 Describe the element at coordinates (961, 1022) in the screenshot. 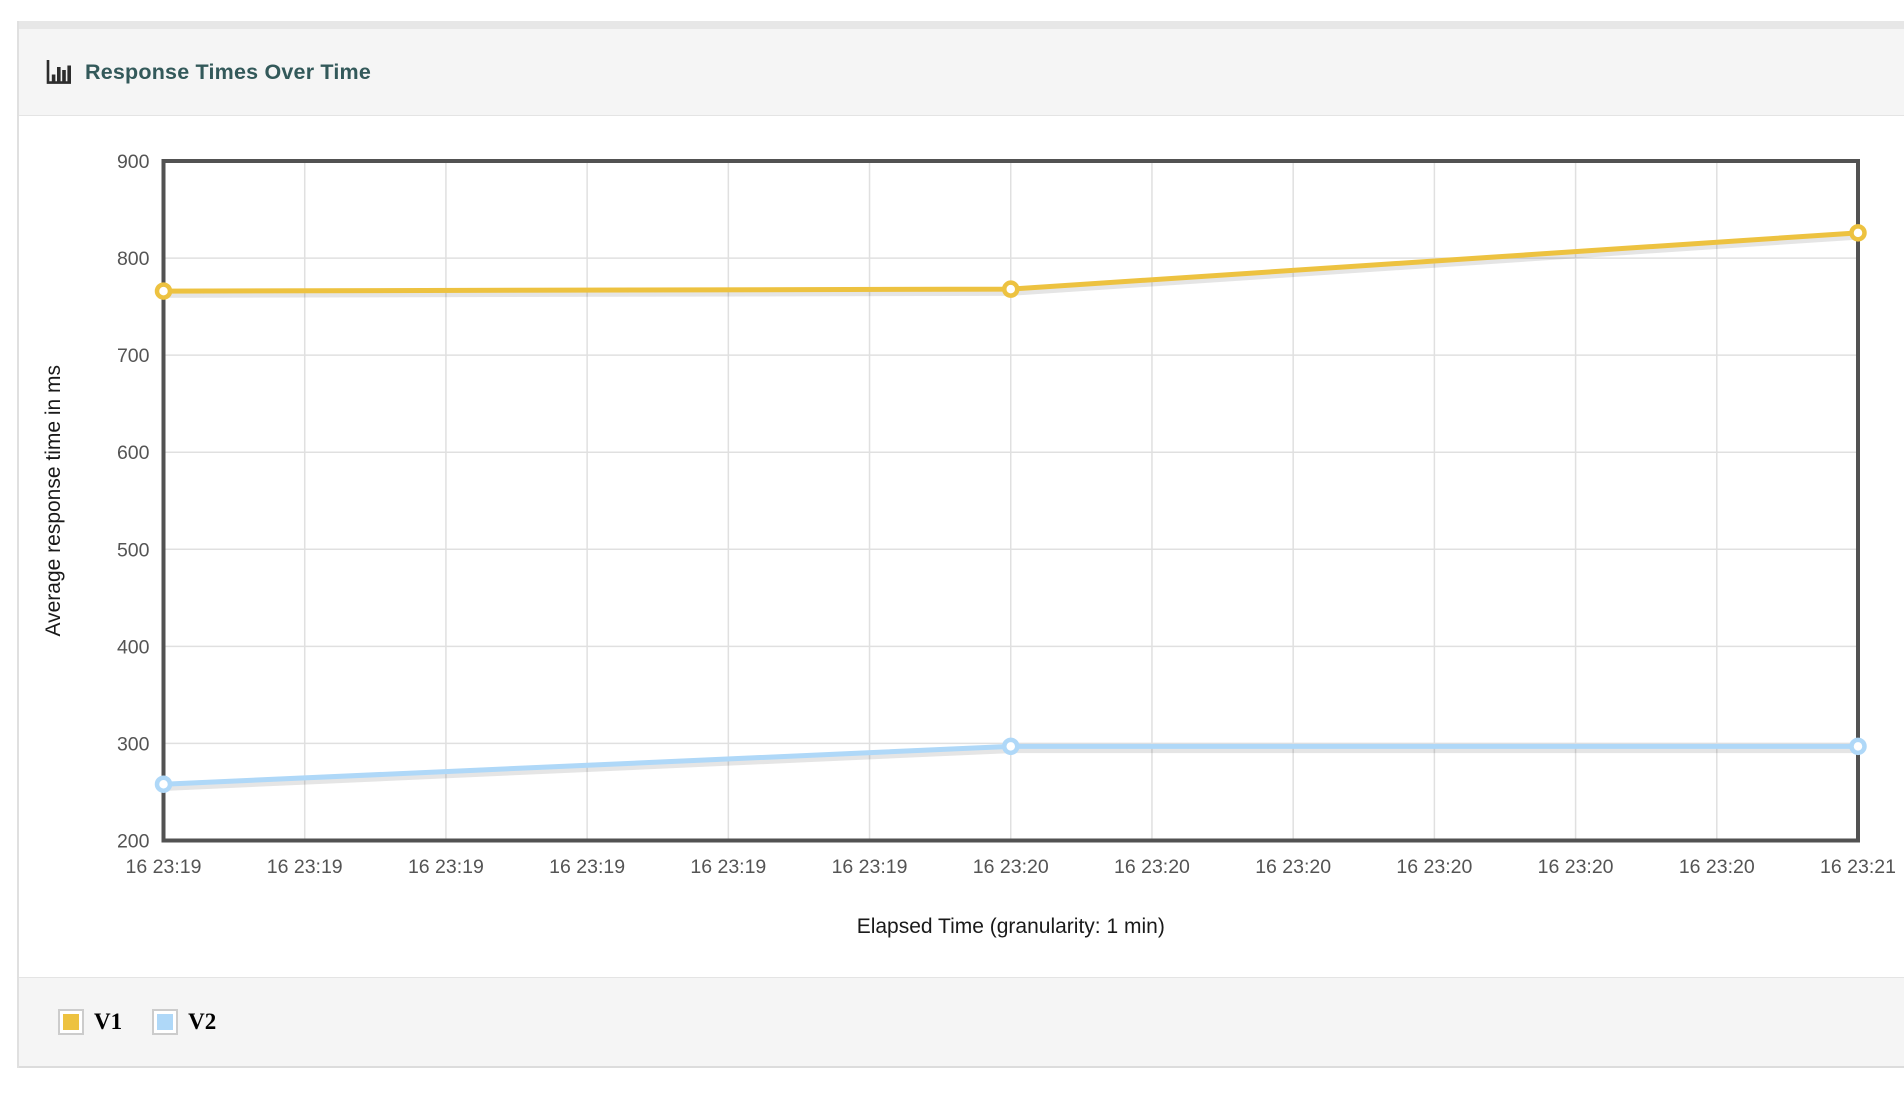

I see `chart-legend: V1 V2` at that location.